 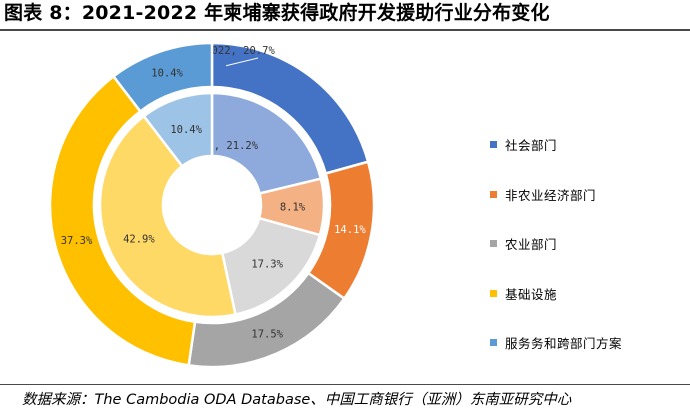 What do you see at coordinates (240, 51) in the screenshot?
I see `outer-label-social: 2022, 20.7%` at bounding box center [240, 51].